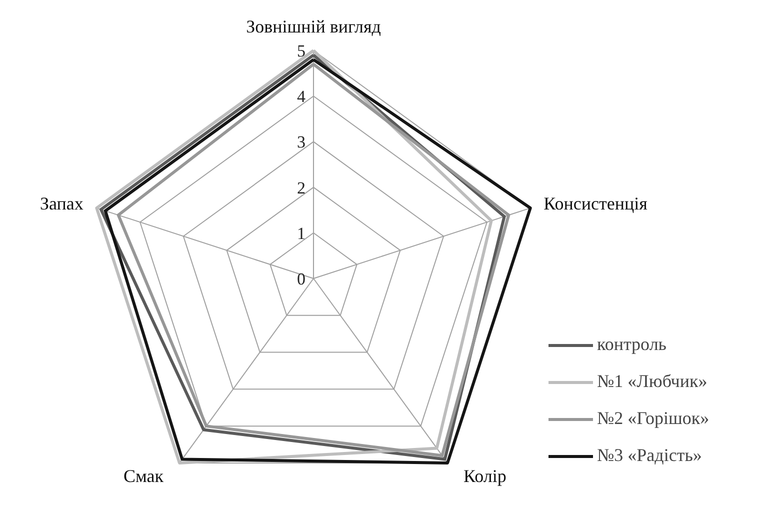 This screenshot has height=506, width=771. I want to click on y-tick-label: 1, so click(301, 233).